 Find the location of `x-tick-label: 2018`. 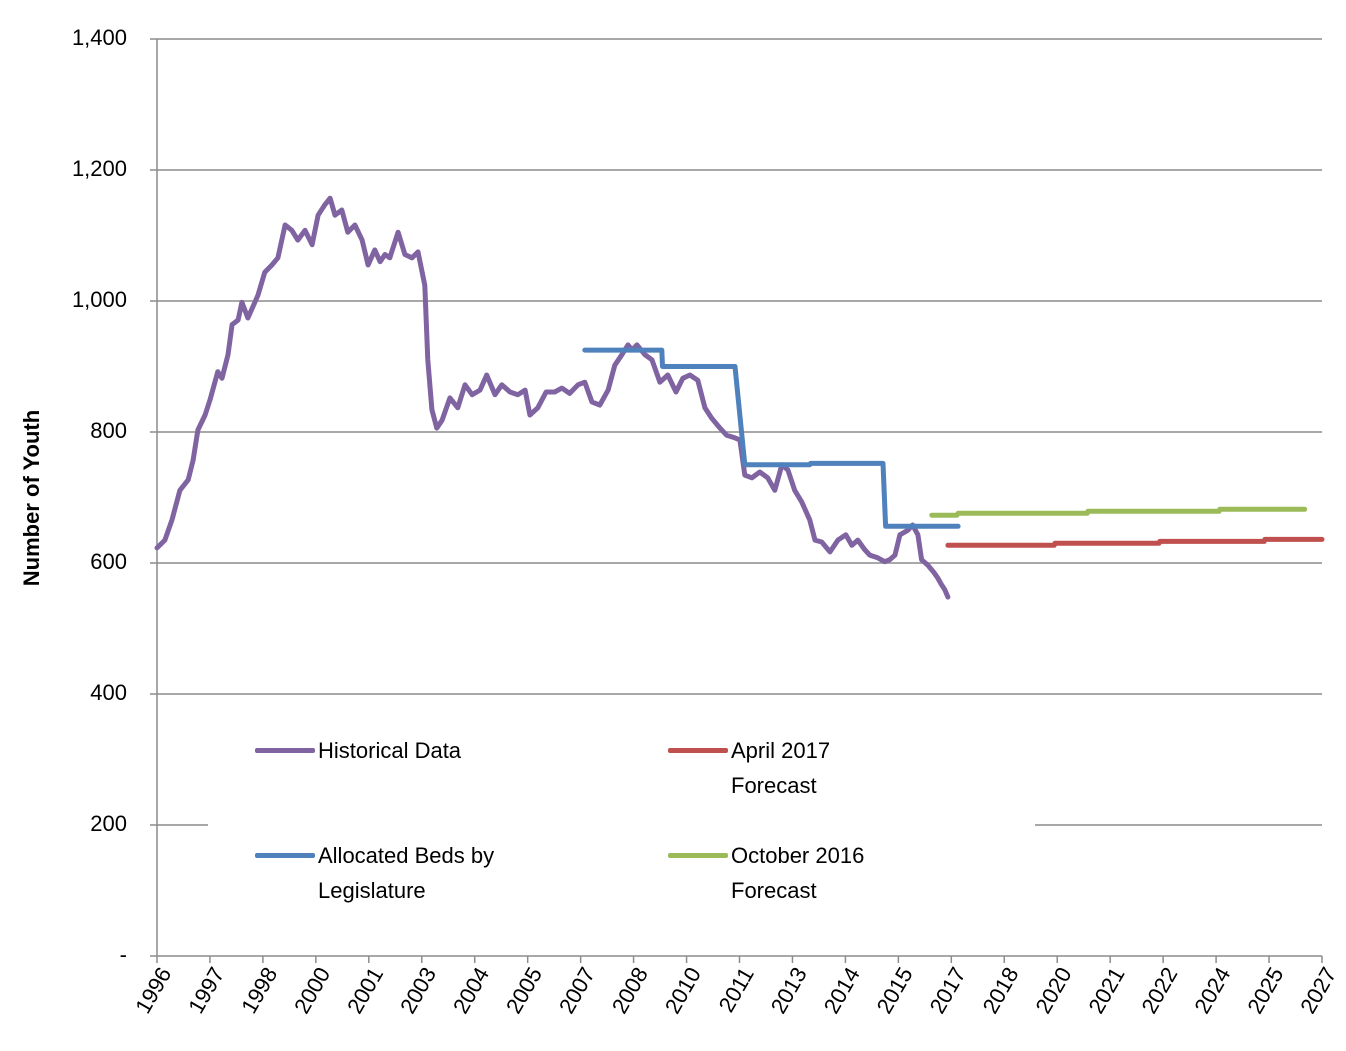

x-tick-label: 2018 is located at coordinates (1001, 990).